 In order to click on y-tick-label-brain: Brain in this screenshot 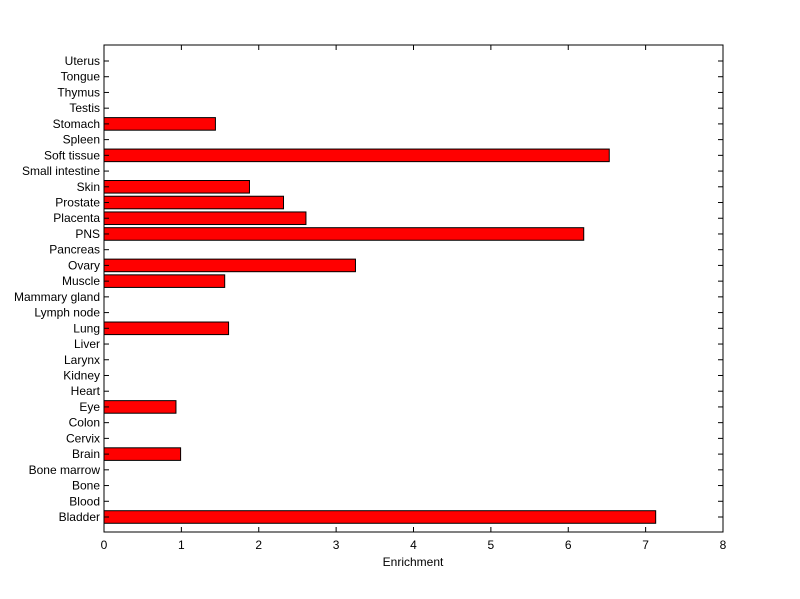, I will do `click(86, 454)`.